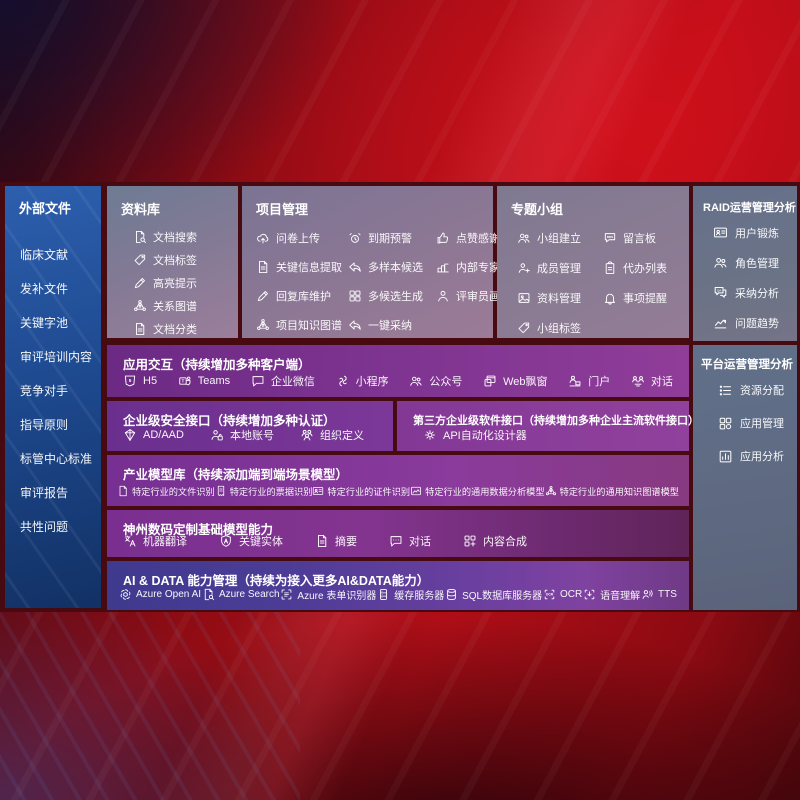 The height and width of the screenshot is (800, 800). I want to click on feature-label: 小组标签, so click(559, 328).